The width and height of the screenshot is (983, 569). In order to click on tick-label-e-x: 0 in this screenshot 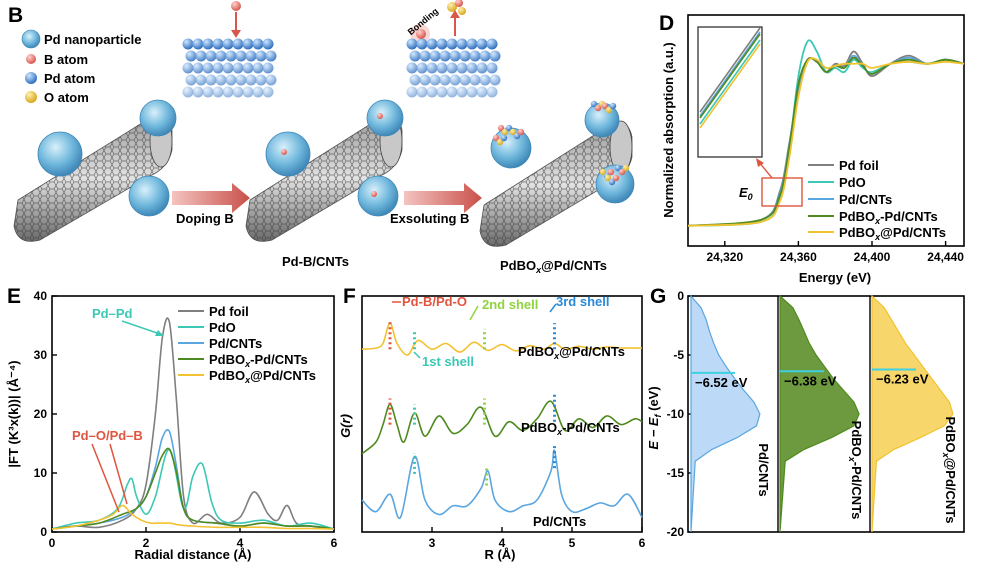, I will do `click(52, 543)`.